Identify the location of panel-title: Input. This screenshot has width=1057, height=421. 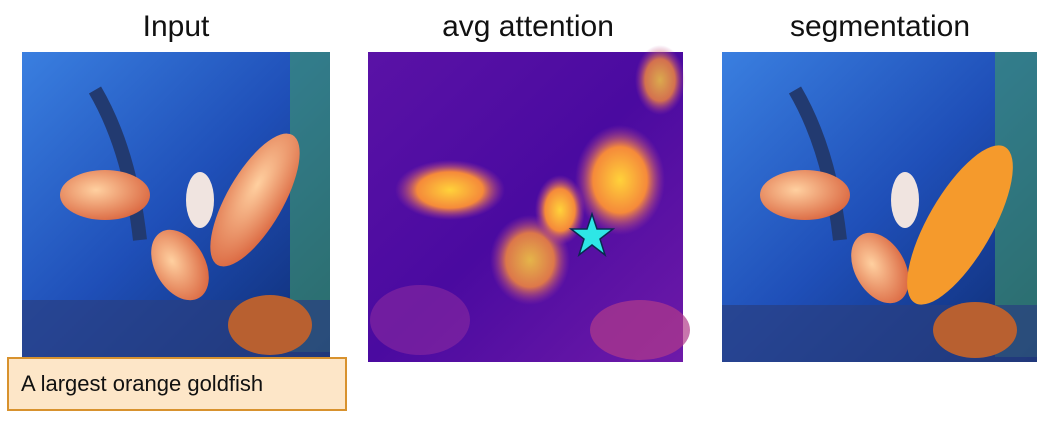
(176, 26).